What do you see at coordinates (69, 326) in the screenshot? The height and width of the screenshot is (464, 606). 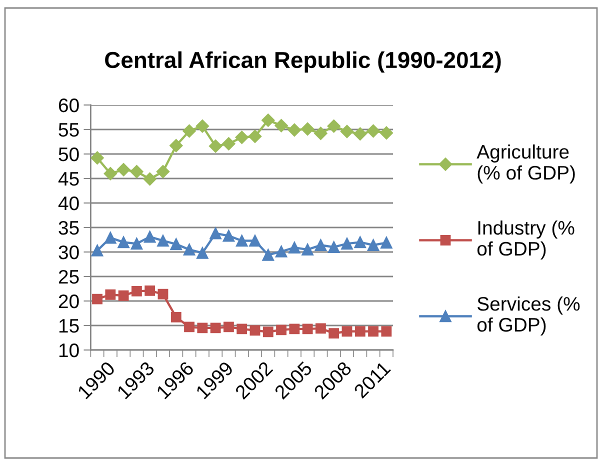 I see `y-tick-label: 15` at bounding box center [69, 326].